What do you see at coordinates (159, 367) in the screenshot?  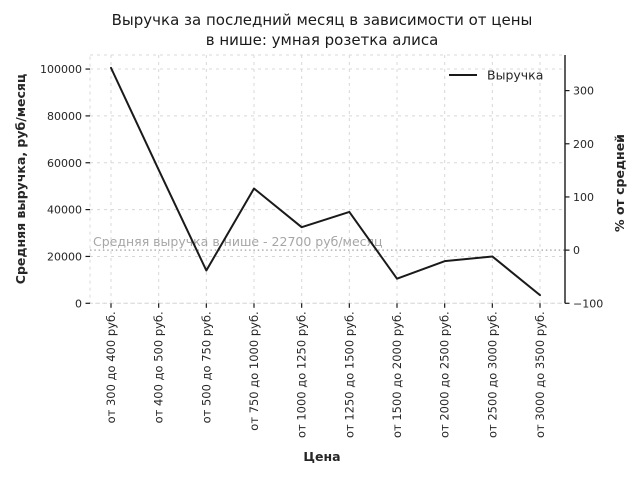 I see `x-category-label: от 400 до 500 руб.` at bounding box center [159, 367].